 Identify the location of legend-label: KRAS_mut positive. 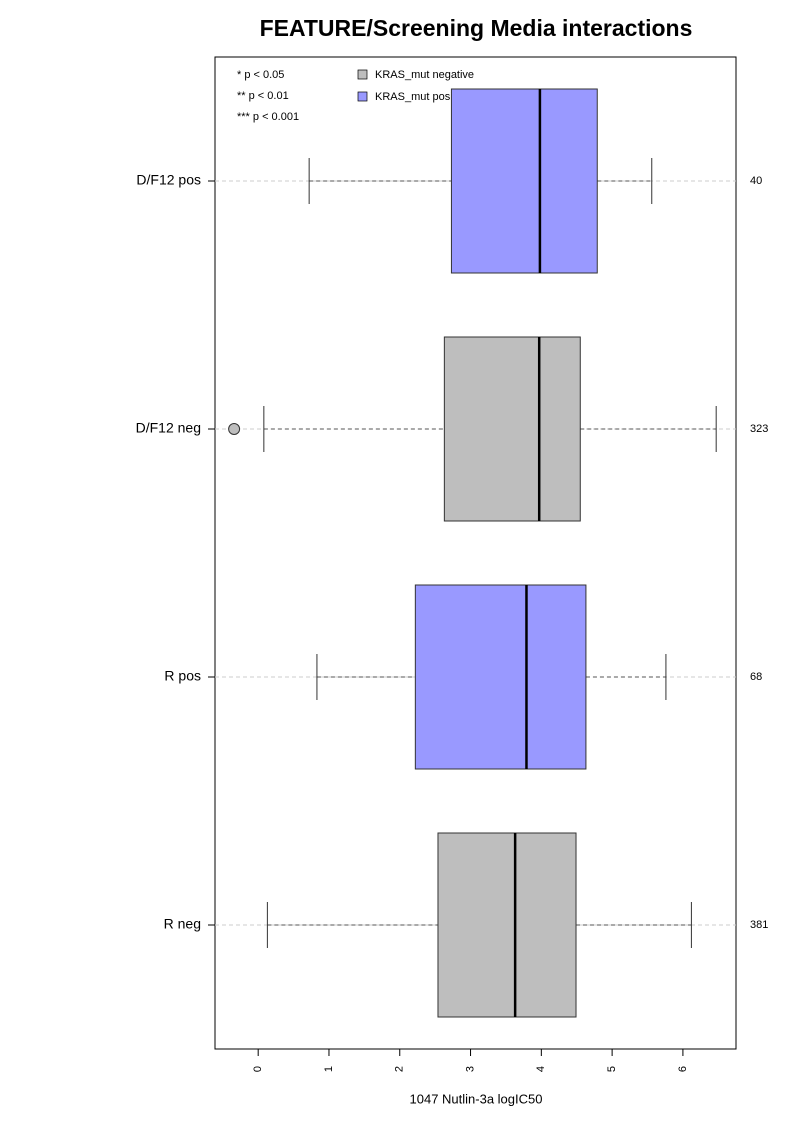
(422, 97).